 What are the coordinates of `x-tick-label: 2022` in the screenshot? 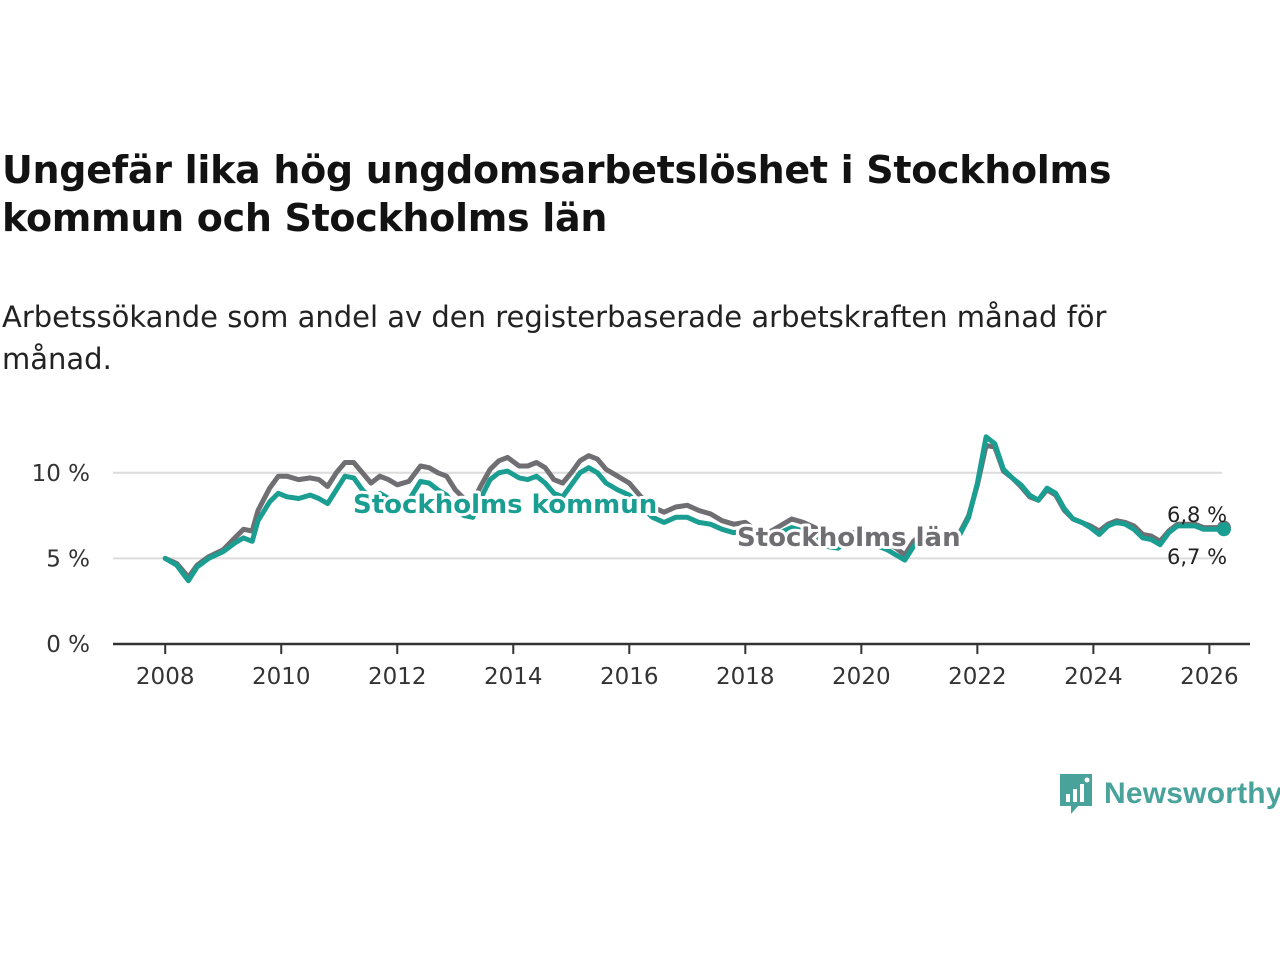 It's located at (977, 677).